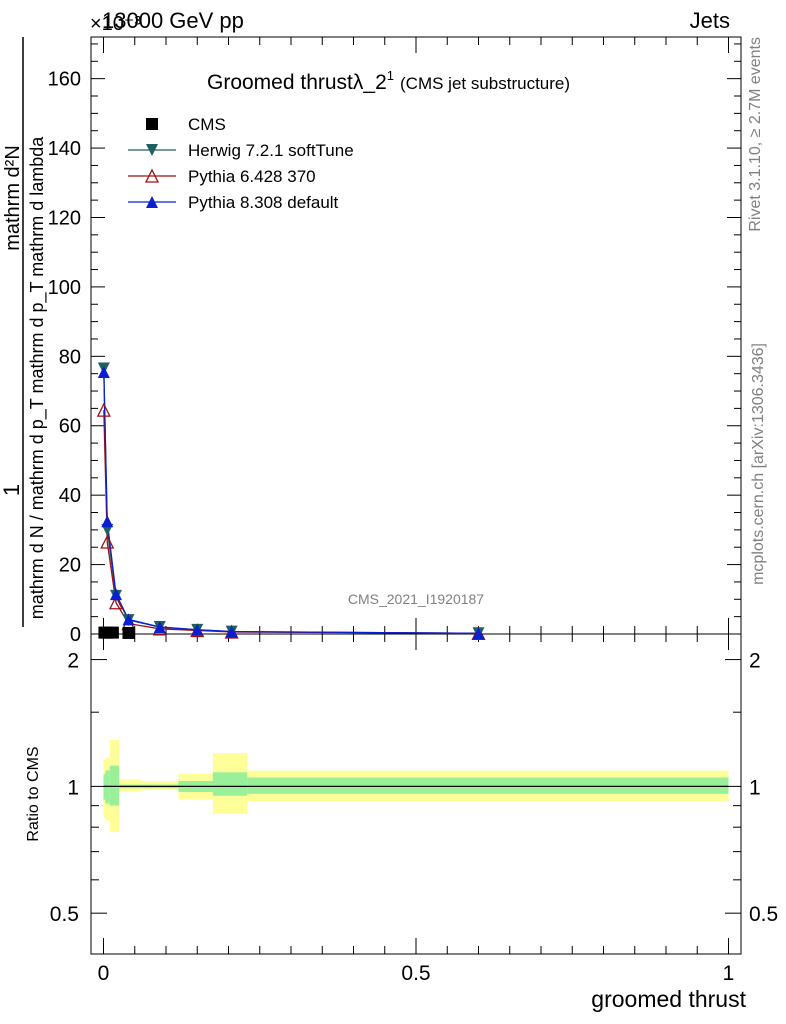  Describe the element at coordinates (755, 787) in the screenshot. I see `ratio-y-tick-label-right: 1` at that location.